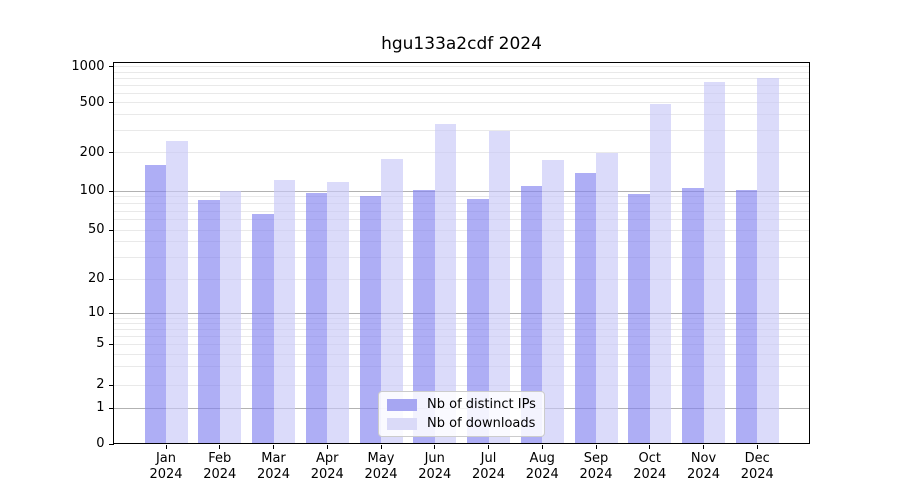  Describe the element at coordinates (92, 152) in the screenshot. I see `y-tick-label: 200` at that location.